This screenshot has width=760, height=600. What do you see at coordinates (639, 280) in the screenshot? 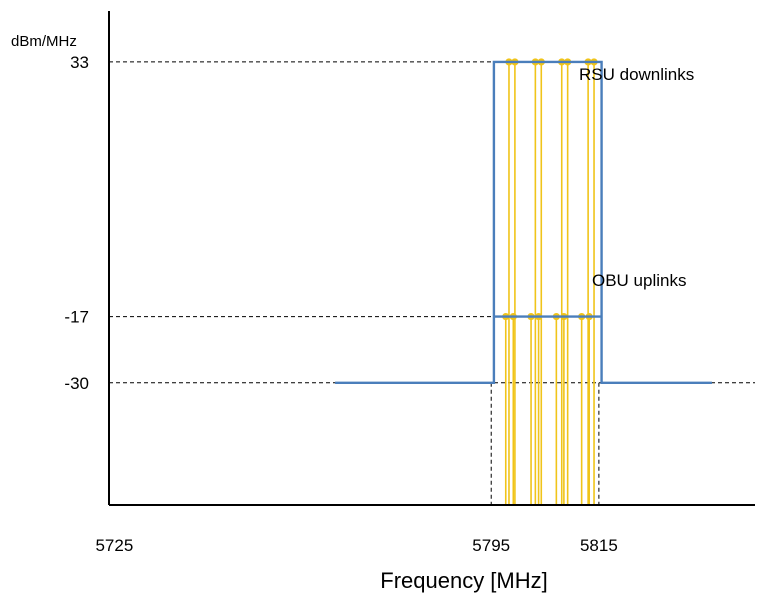
I see `annotation-obu-uplinks: OBU uplinks` at bounding box center [639, 280].